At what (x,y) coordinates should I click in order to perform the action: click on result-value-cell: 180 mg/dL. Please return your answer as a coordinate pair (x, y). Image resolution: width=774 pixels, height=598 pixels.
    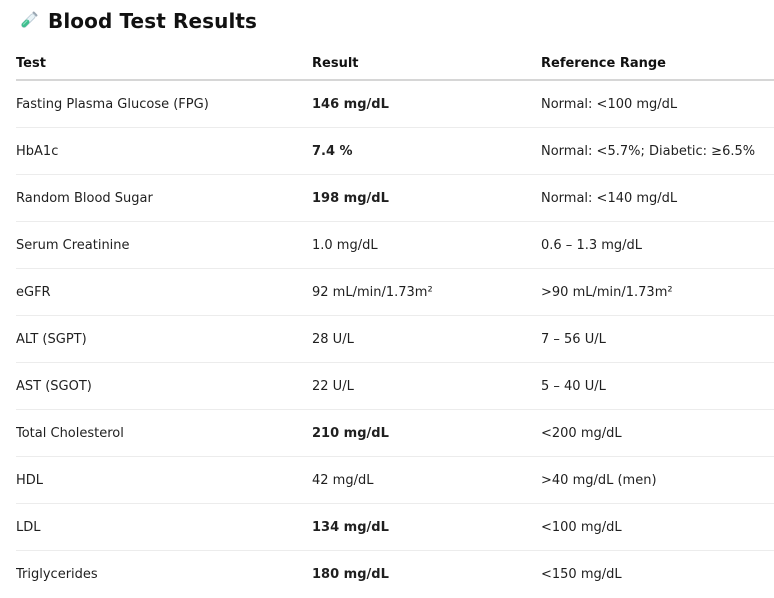
    Looking at the image, I should click on (350, 574).